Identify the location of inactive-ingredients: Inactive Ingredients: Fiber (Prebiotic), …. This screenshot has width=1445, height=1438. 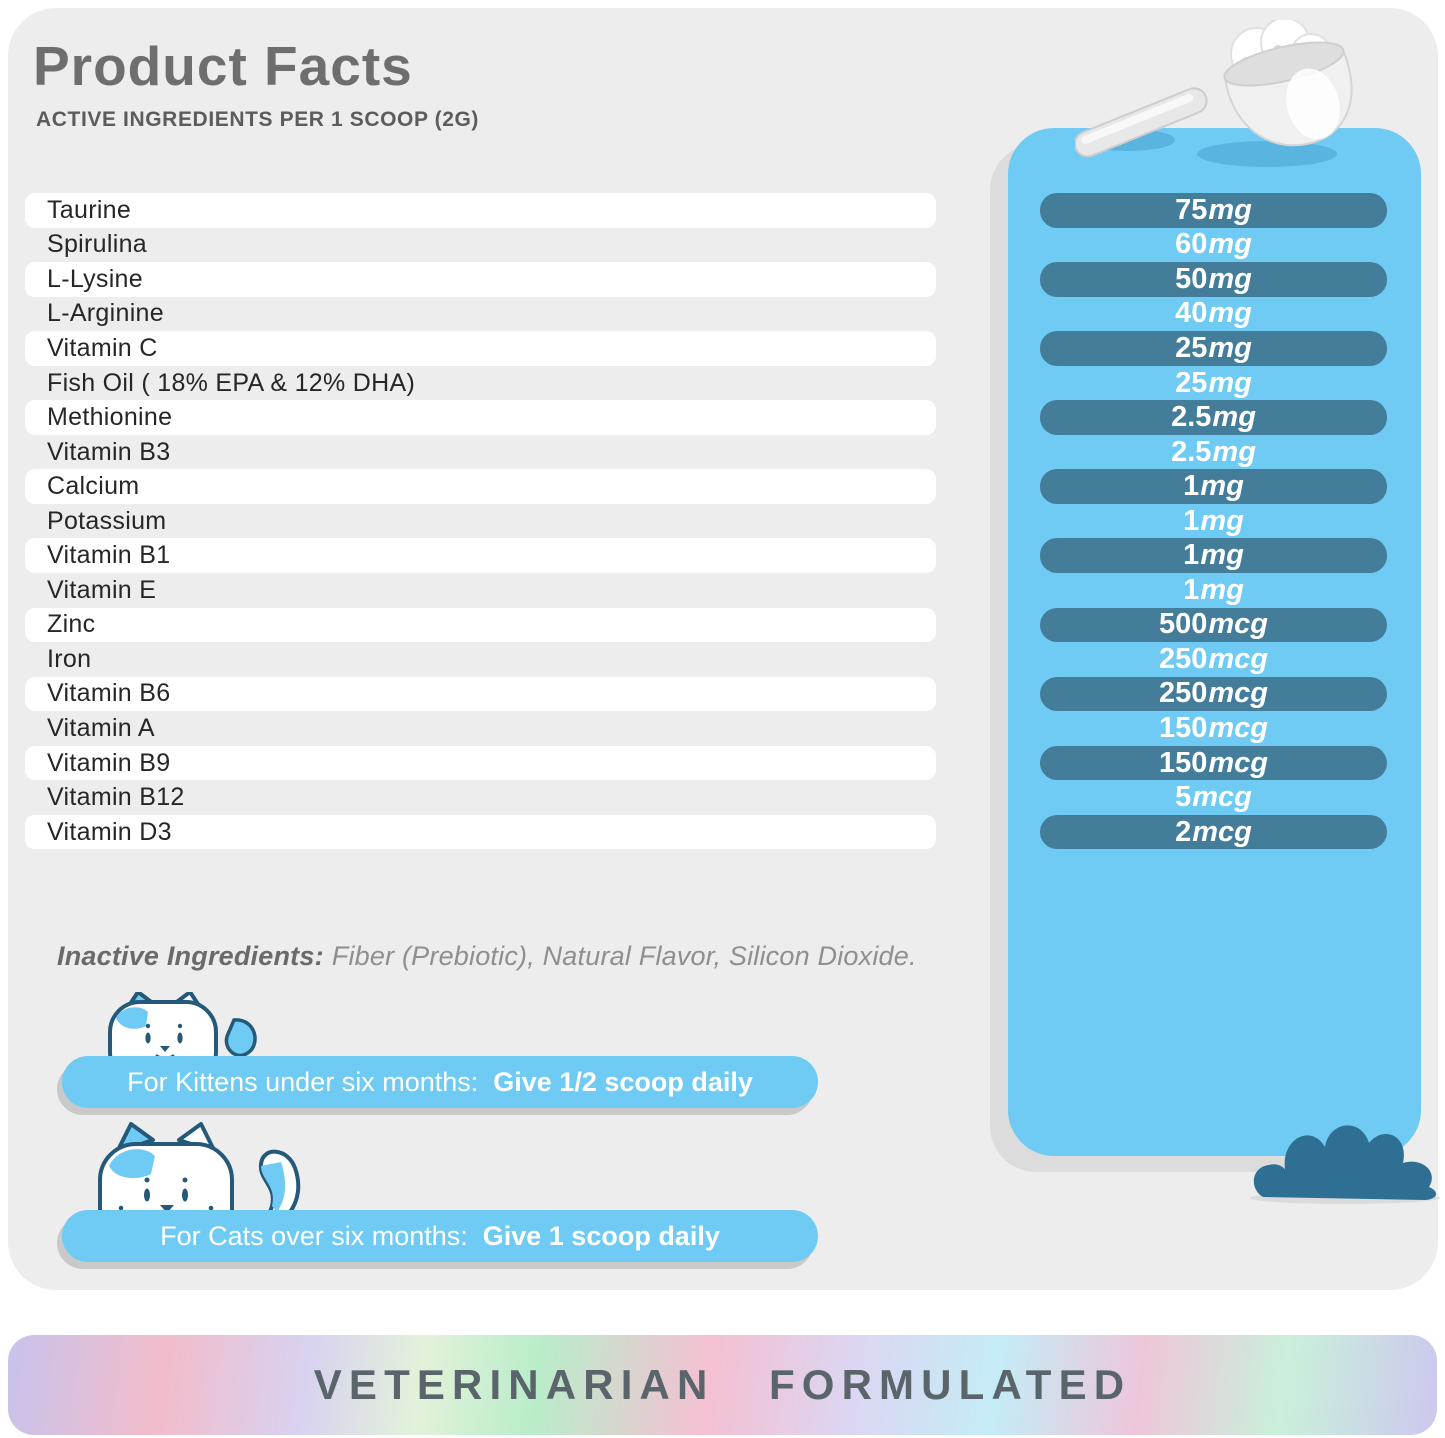
(487, 956).